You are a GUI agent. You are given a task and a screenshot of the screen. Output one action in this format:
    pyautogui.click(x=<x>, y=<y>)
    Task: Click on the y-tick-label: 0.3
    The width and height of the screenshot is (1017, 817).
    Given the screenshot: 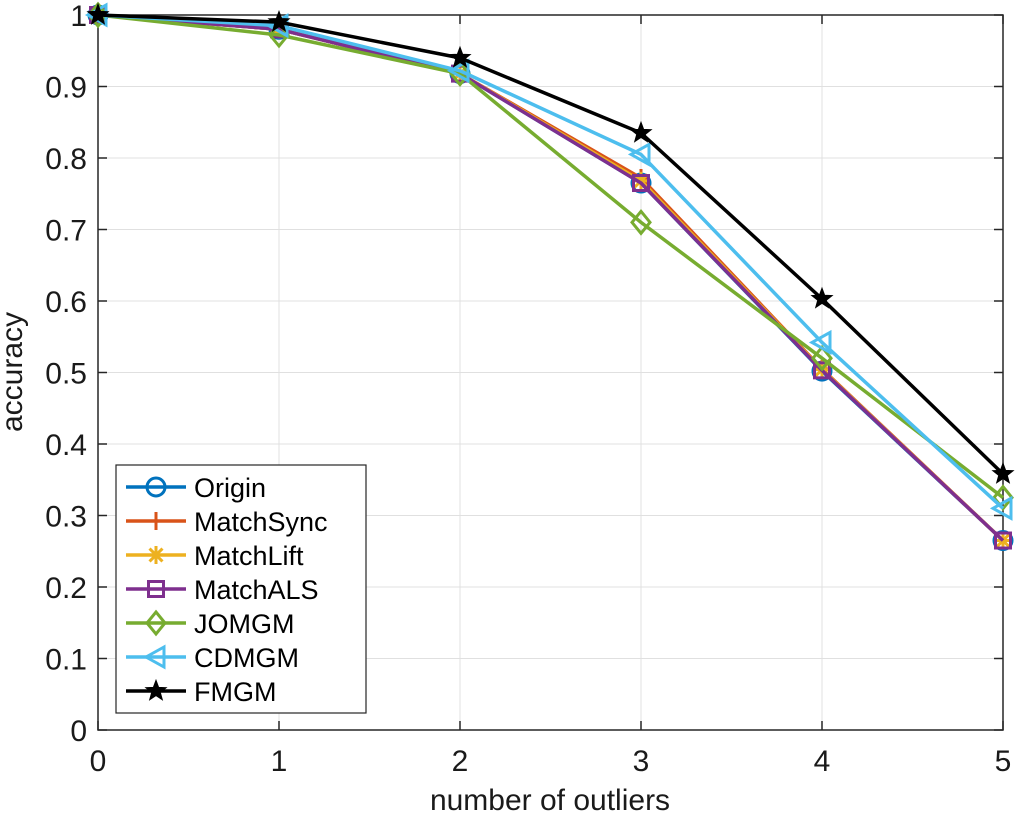 What is the action you would take?
    pyautogui.click(x=66, y=517)
    